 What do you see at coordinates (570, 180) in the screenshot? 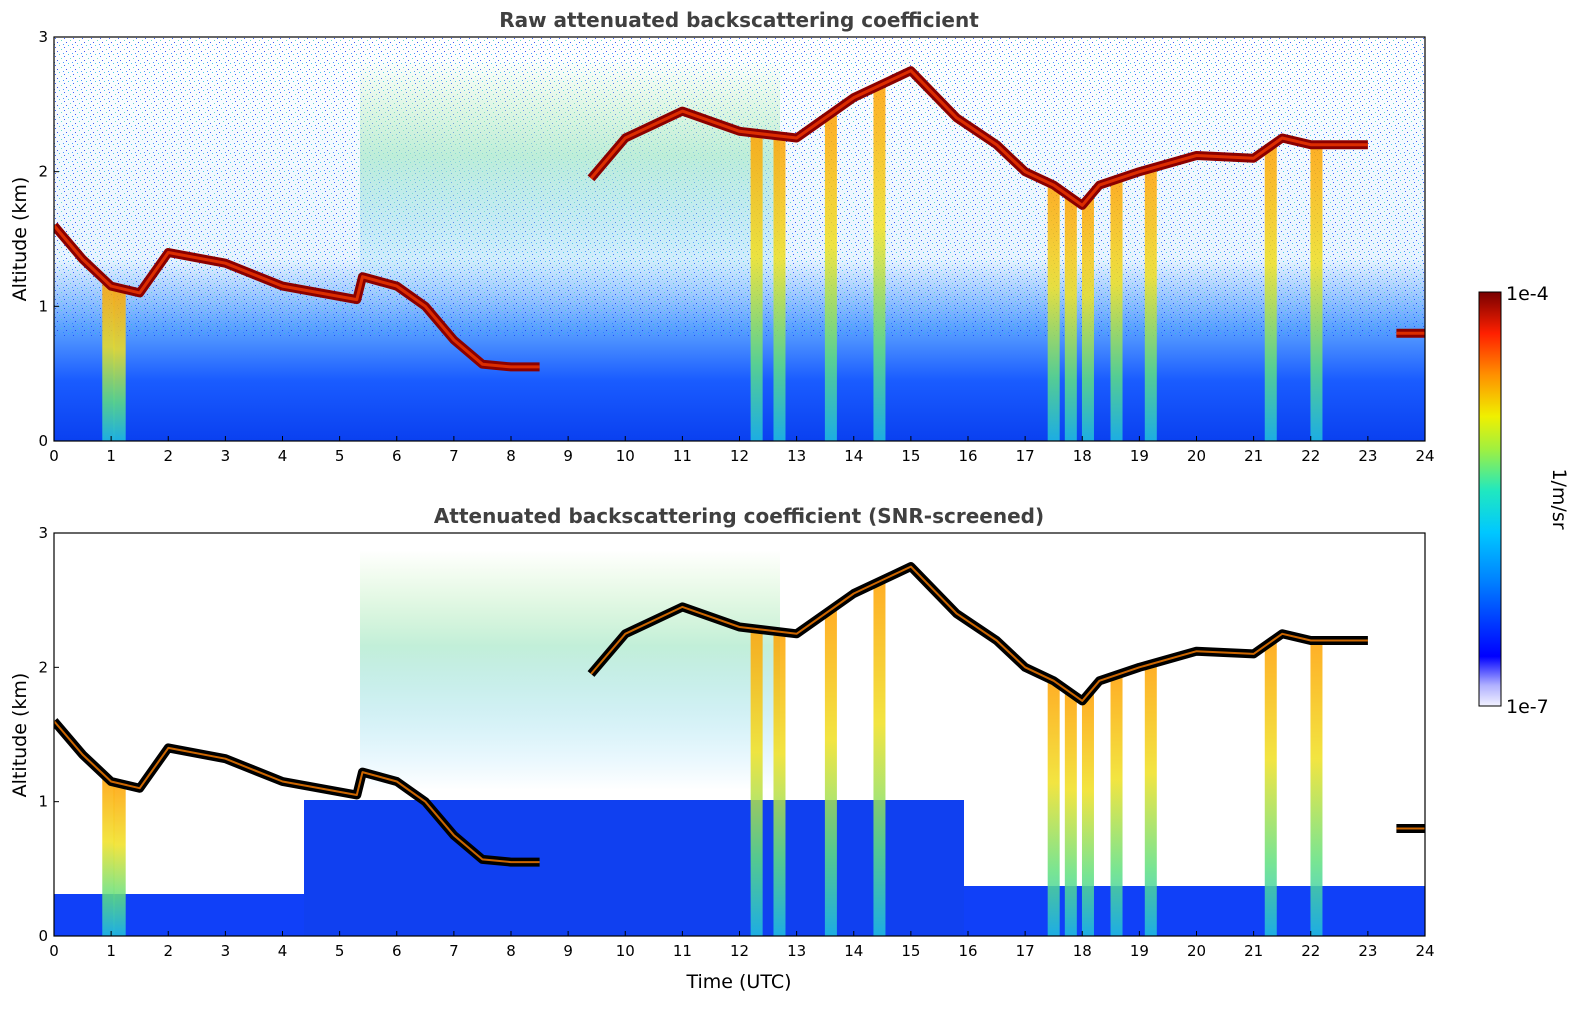
I see `top-aerosol-layer` at bounding box center [570, 180].